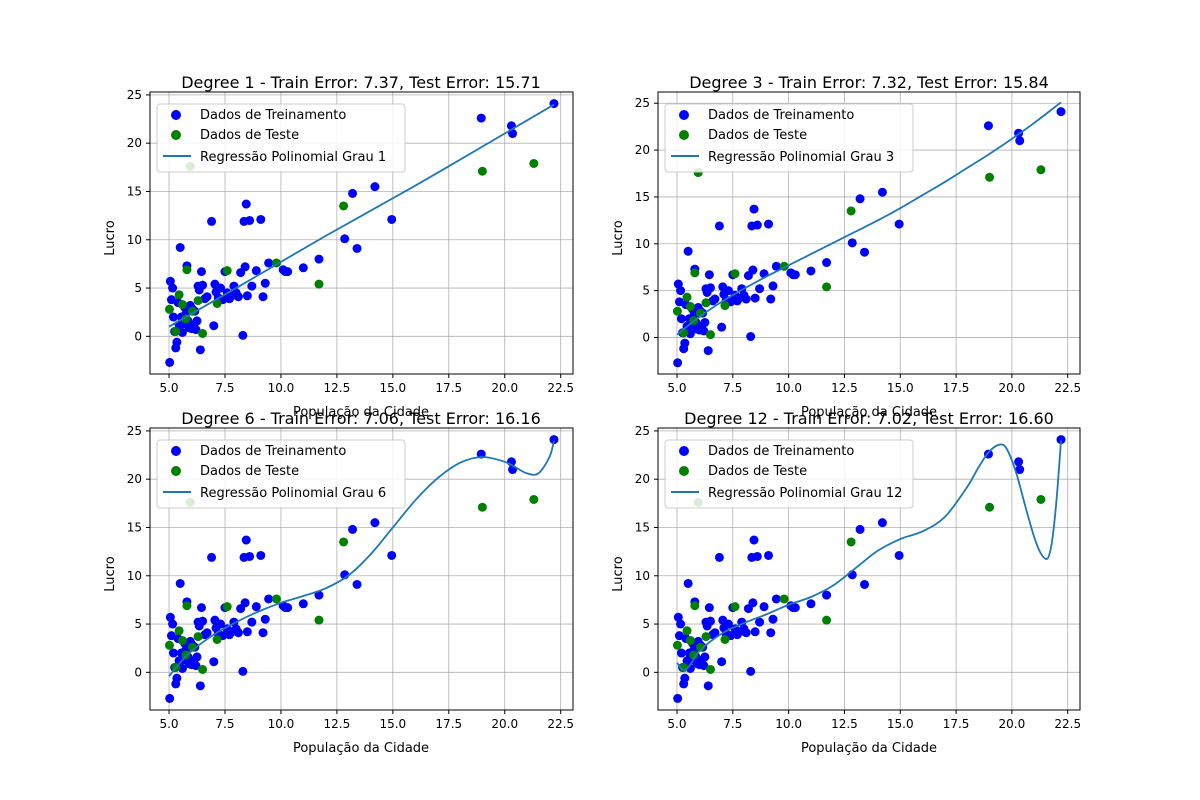 Image resolution: width=1200 pixels, height=800 pixels. What do you see at coordinates (138, 336) in the screenshot?
I see `y-tick-label: 0` at bounding box center [138, 336].